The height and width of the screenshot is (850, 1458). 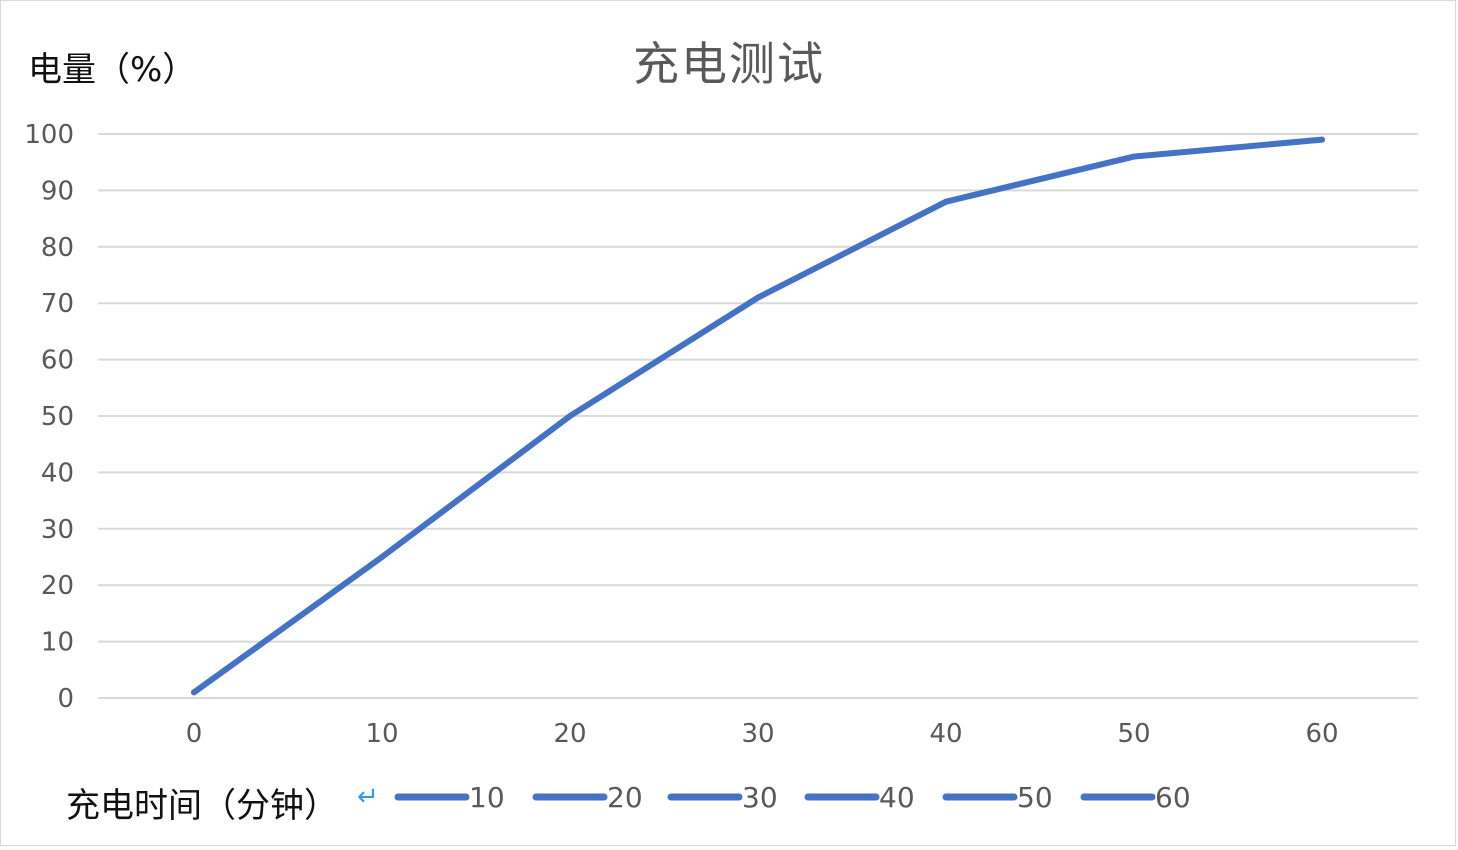 What do you see at coordinates (729, 64) in the screenshot?
I see `chart-title: 充电测试` at bounding box center [729, 64].